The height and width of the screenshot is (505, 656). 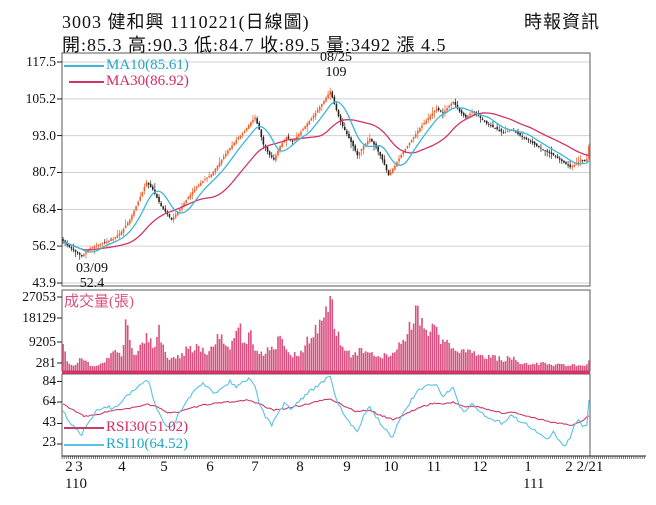 What do you see at coordinates (92, 268) in the screenshot?
I see `trough-date-annotation: 03/09` at bounding box center [92, 268].